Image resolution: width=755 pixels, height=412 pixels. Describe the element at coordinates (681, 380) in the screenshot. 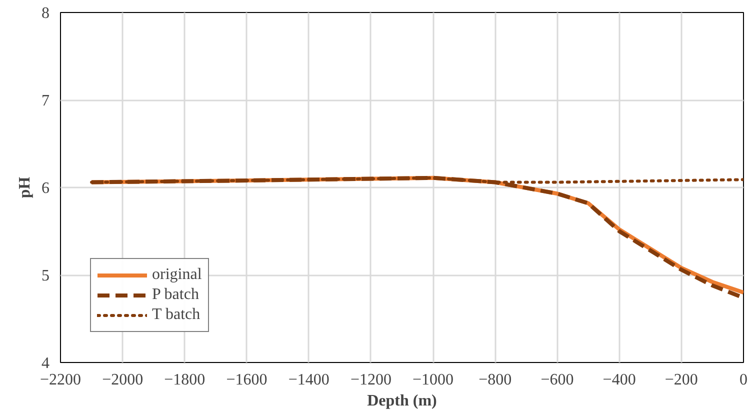

I see `x-tick-label: −200` at that location.